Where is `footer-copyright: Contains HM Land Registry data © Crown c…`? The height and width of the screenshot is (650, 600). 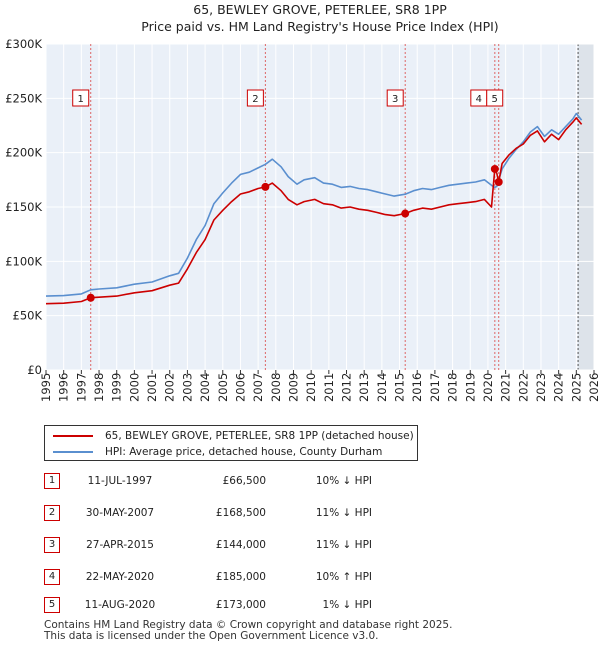
footer-copyright: Contains HM Land Registry data © Crown c… is located at coordinates (248, 625).